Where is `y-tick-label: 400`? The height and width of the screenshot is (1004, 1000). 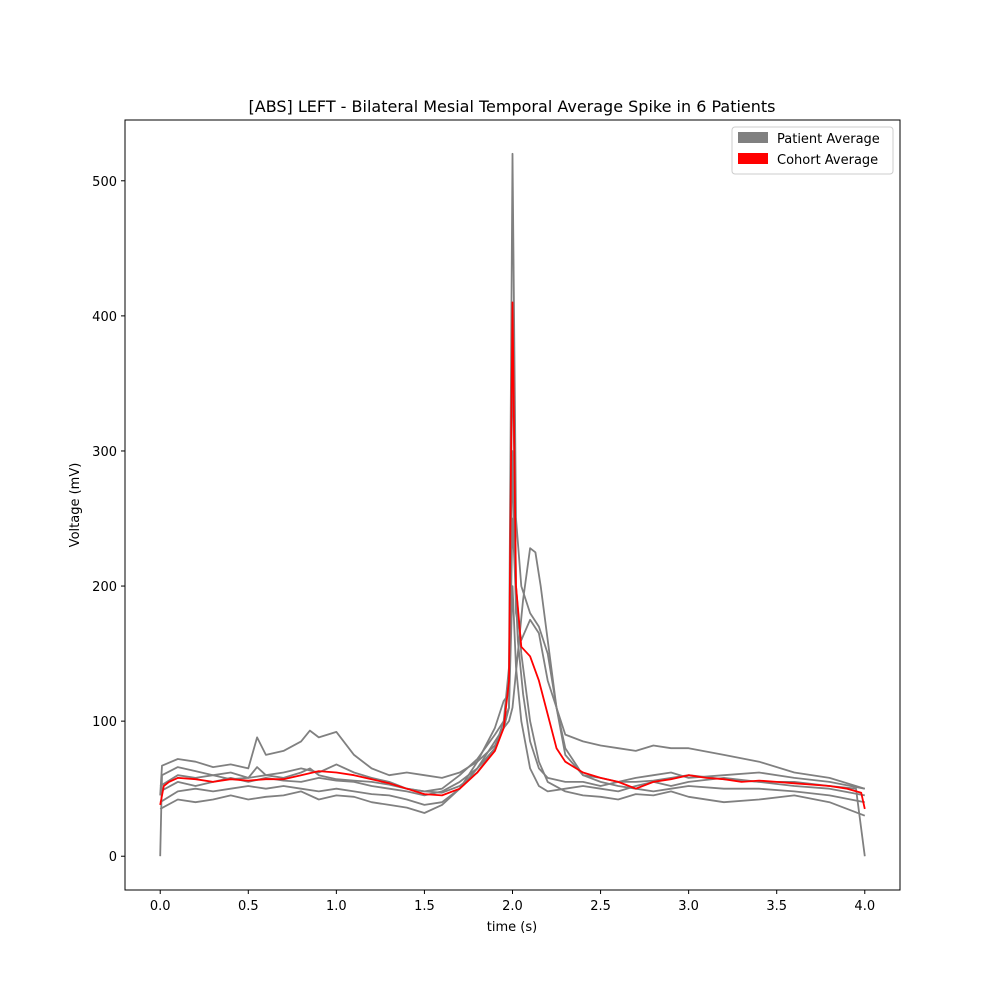
y-tick-label: 400 is located at coordinates (104, 317).